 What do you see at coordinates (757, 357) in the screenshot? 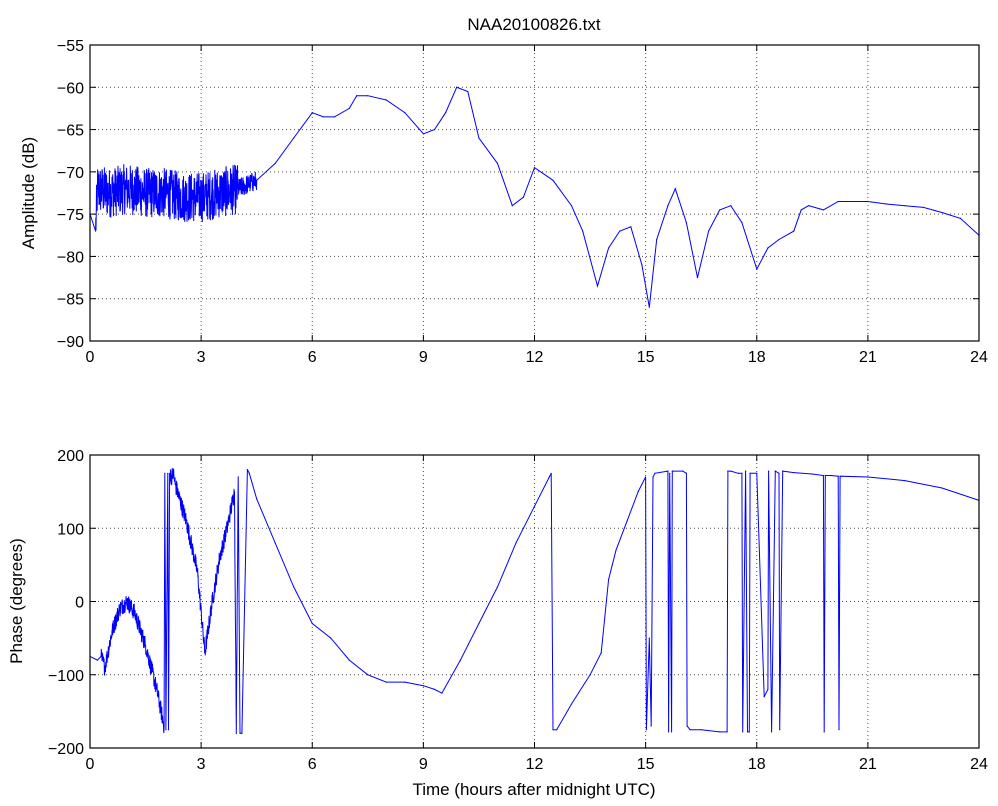
I see `amplitude-xtick-label: 18` at bounding box center [757, 357].